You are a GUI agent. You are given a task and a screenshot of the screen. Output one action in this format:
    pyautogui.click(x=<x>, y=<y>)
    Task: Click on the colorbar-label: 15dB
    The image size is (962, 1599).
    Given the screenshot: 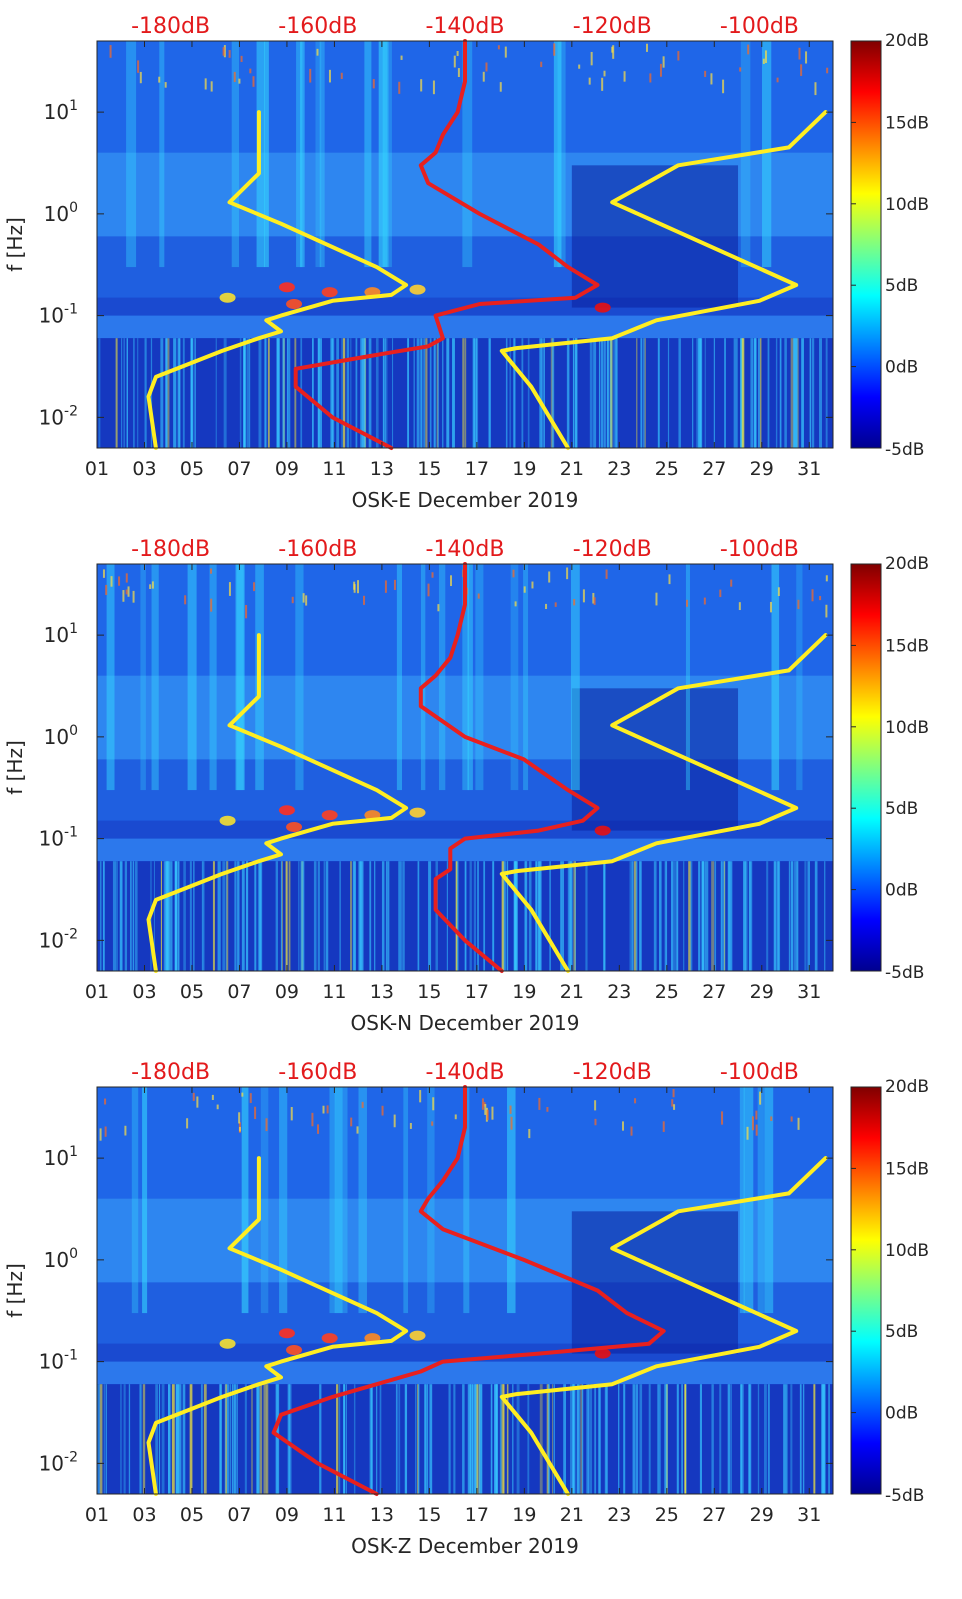 What is the action you would take?
    pyautogui.click(x=907, y=646)
    